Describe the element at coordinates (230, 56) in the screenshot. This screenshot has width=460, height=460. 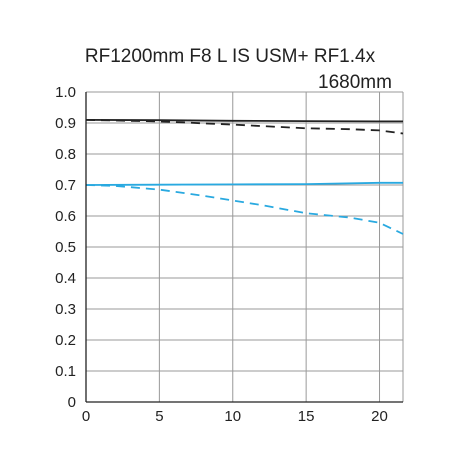
I see `chart-title: RF1200mm F8 L IS USM+ RF1.4x` at that location.